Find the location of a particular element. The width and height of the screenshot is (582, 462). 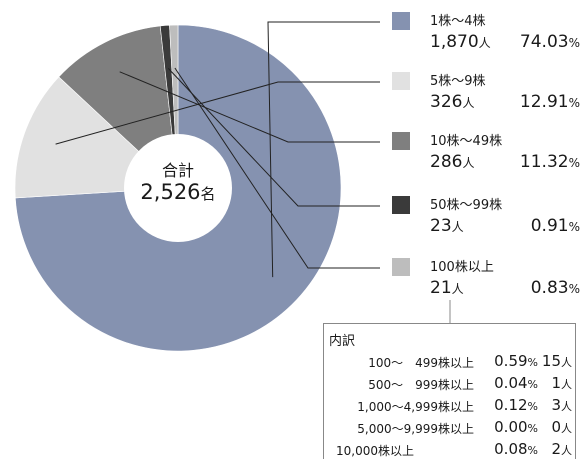

legend-count: 326人 is located at coordinates (452, 102).